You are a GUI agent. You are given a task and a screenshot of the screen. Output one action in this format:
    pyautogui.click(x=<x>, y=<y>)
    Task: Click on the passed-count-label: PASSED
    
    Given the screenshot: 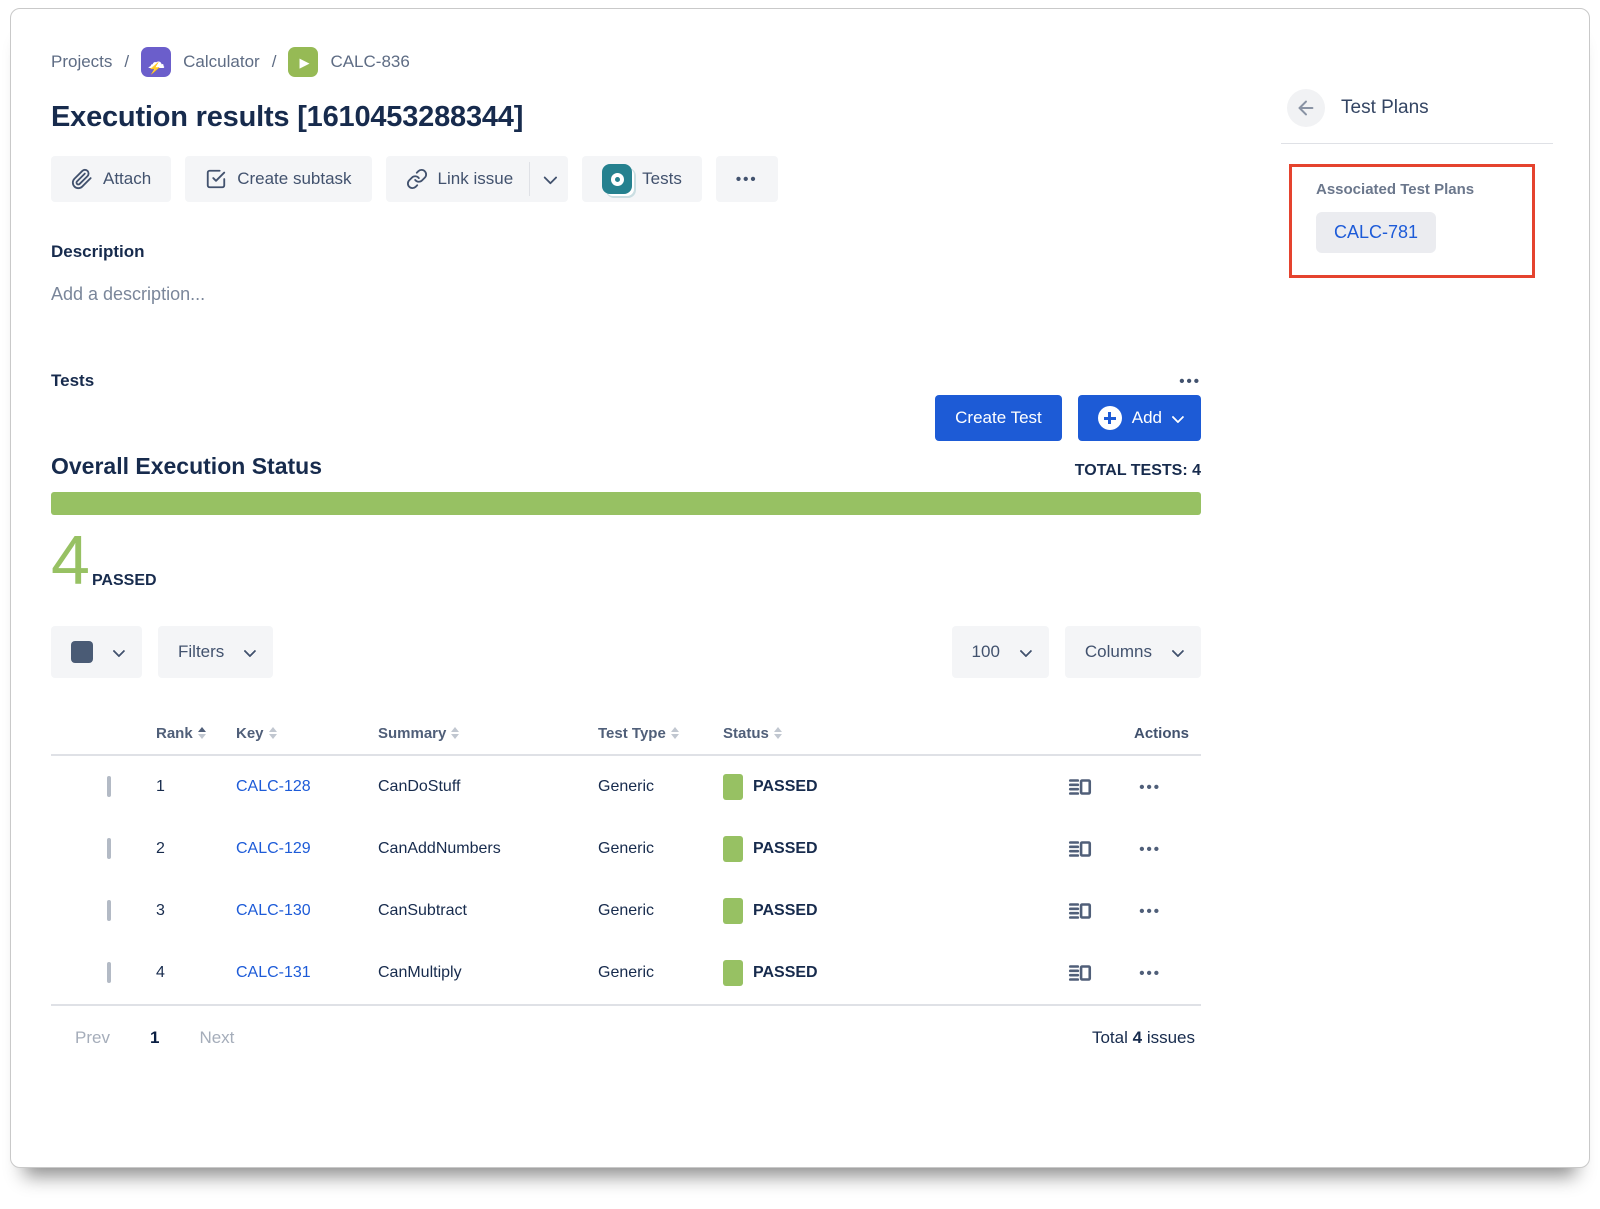 What is the action you would take?
    pyautogui.click(x=124, y=580)
    